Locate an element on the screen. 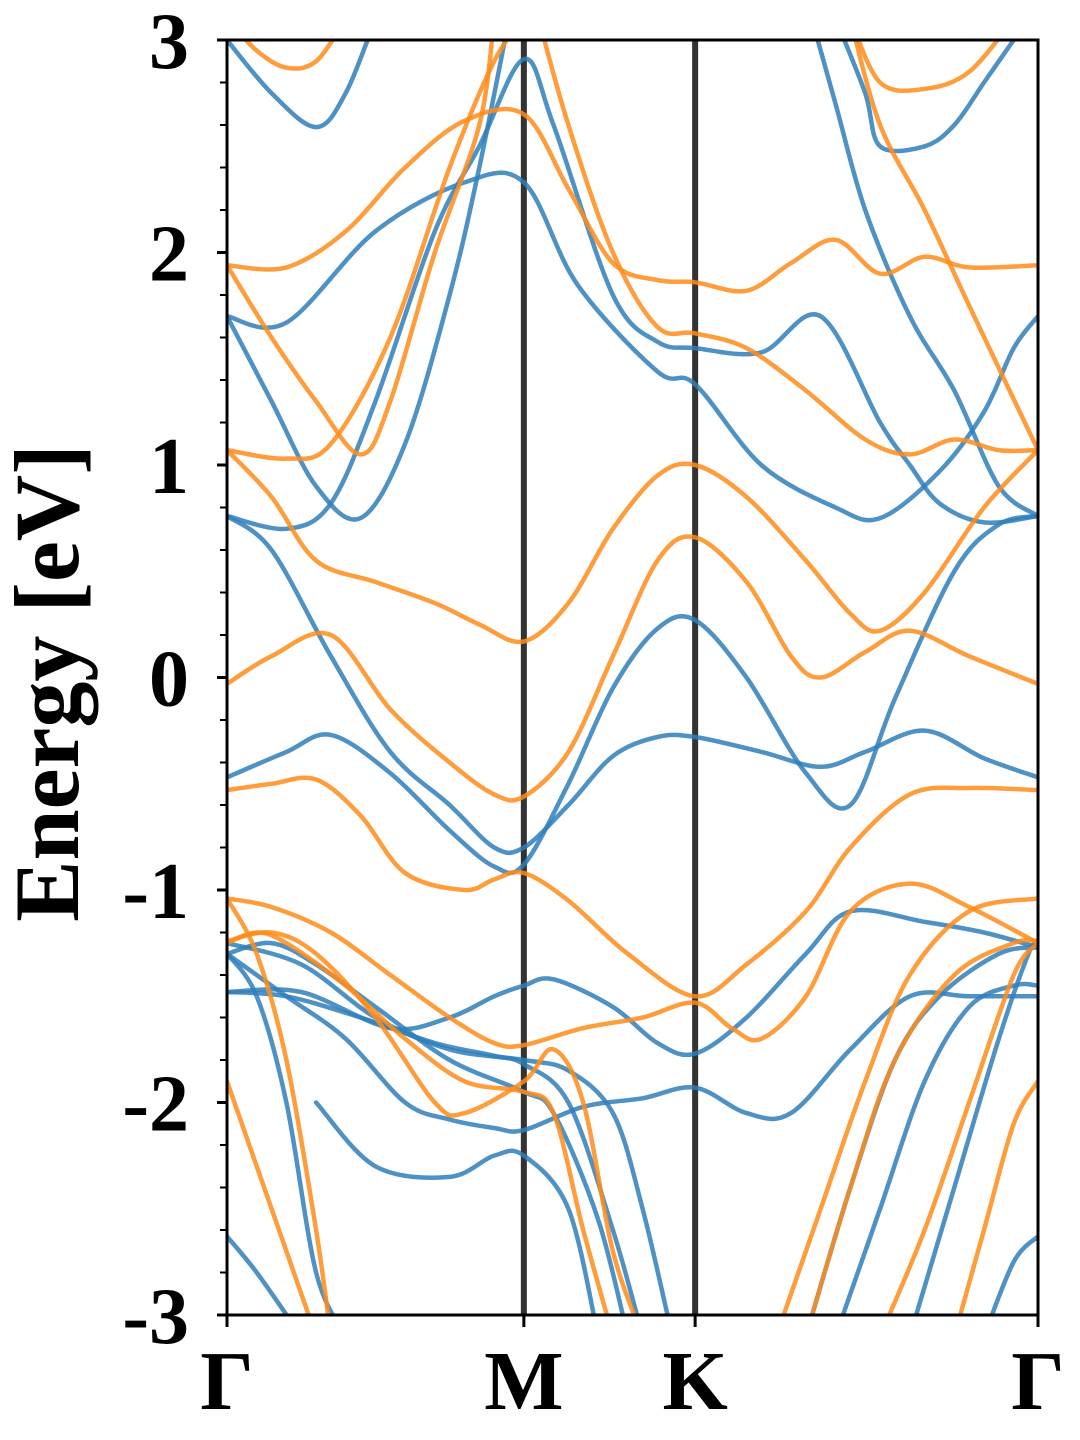  x-tick-label-0: Γ is located at coordinates (226, 1381).